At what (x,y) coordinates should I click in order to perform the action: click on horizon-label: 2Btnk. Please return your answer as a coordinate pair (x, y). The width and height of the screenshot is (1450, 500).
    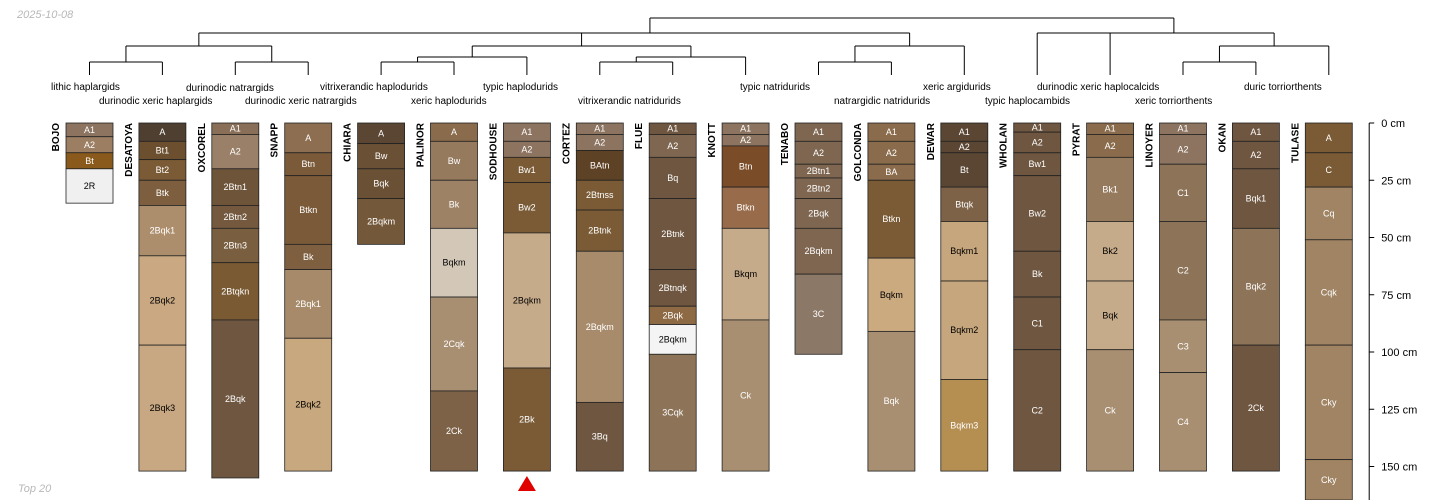
    Looking at the image, I should click on (673, 234).